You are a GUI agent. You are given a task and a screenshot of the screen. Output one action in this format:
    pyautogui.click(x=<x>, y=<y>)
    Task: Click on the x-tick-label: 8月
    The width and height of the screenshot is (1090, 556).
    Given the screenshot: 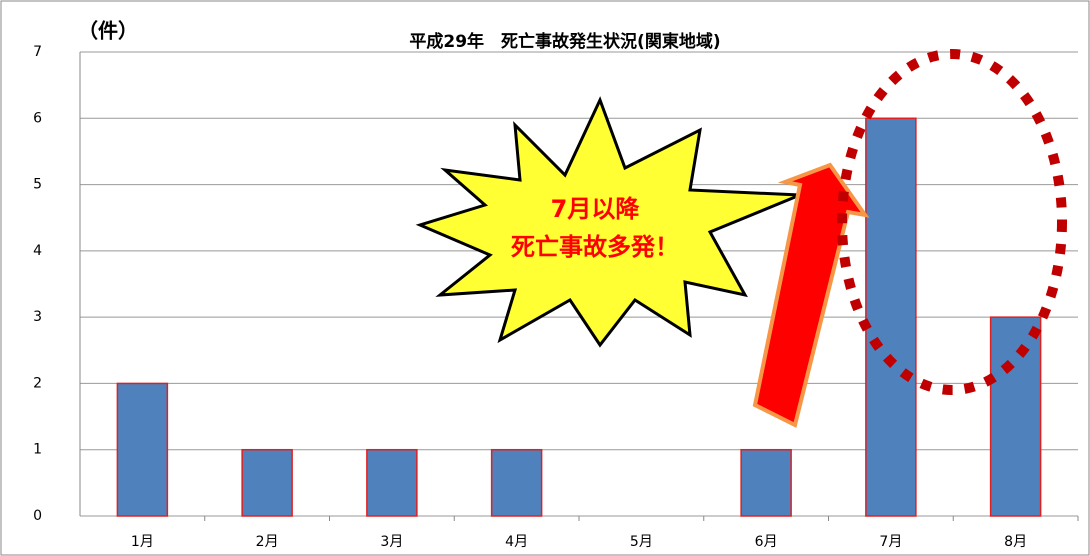 What is the action you would take?
    pyautogui.click(x=1015, y=542)
    